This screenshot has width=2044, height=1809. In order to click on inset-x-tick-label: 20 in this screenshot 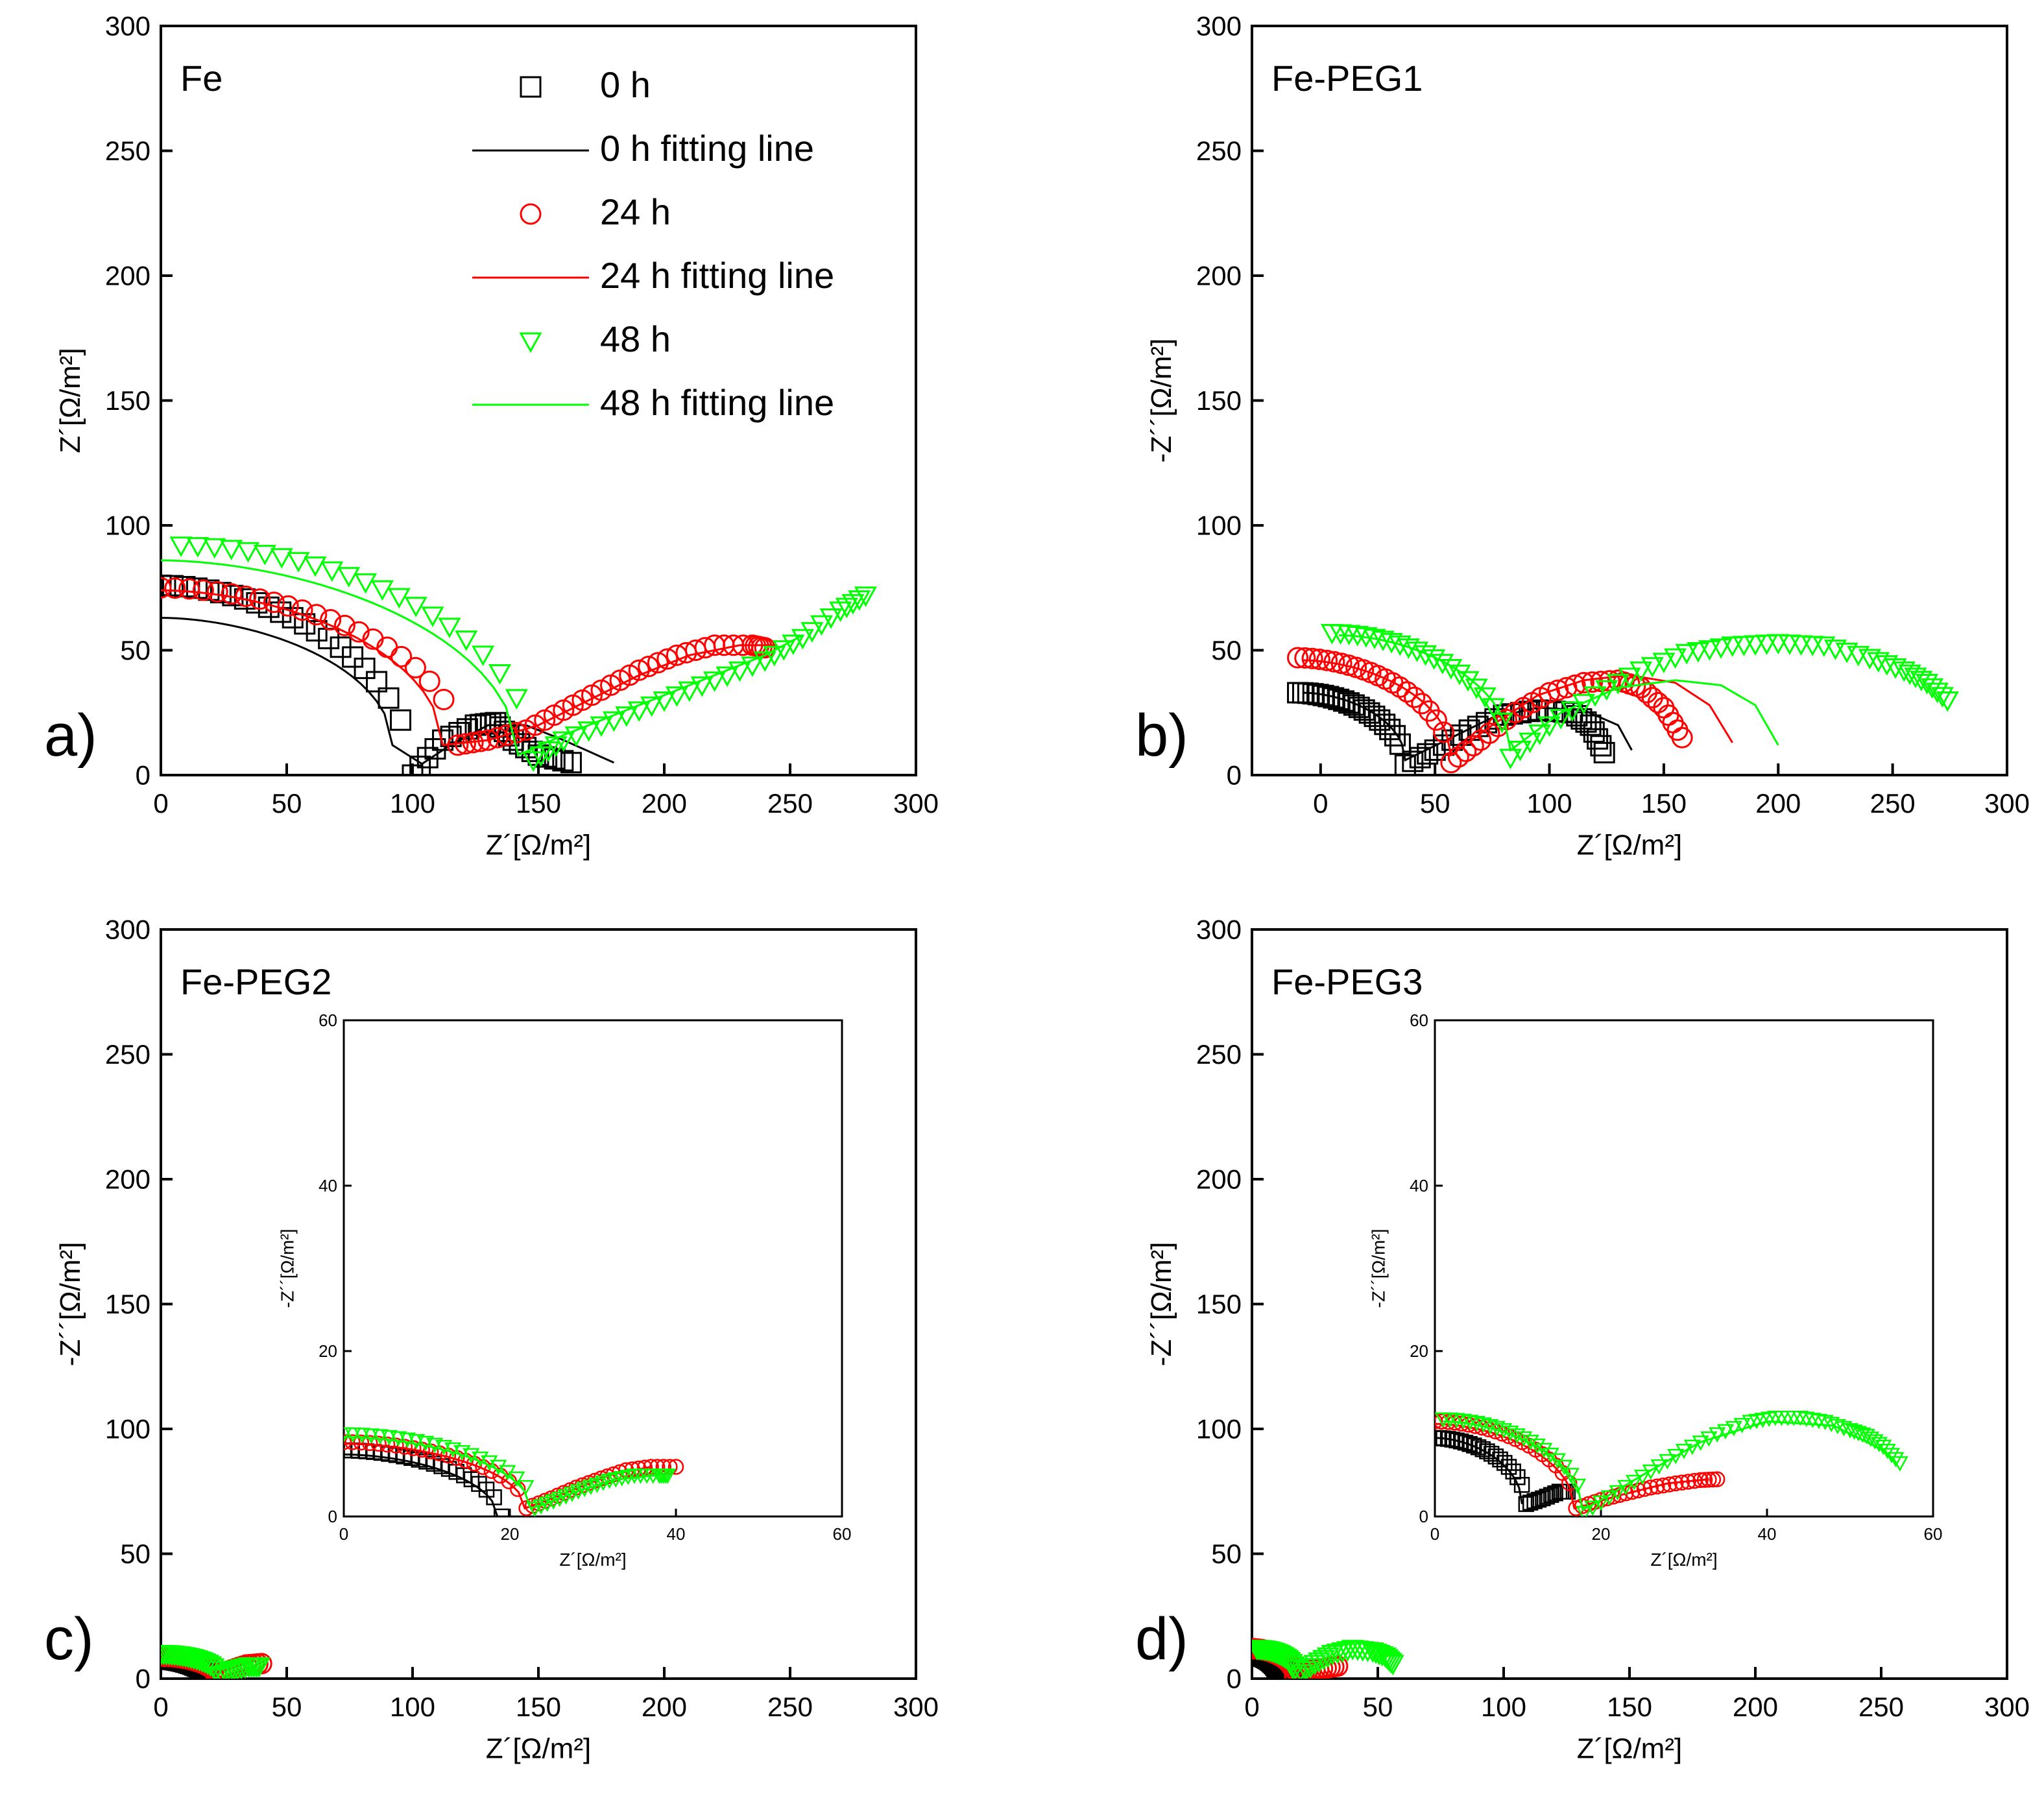, I will do `click(510, 1534)`.